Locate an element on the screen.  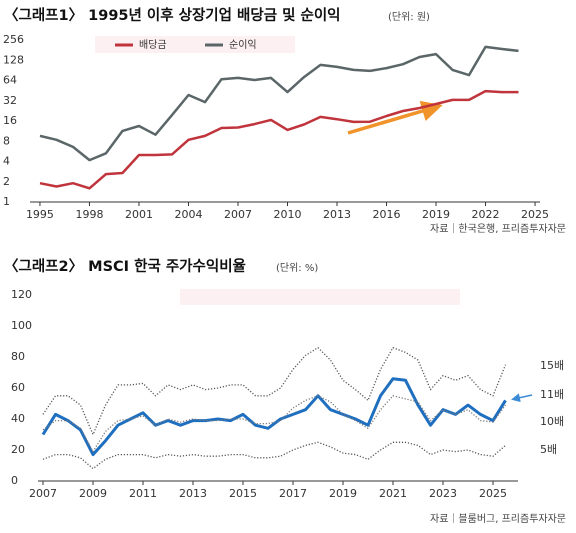
unit-label: (단위: 원) is located at coordinates (409, 16).